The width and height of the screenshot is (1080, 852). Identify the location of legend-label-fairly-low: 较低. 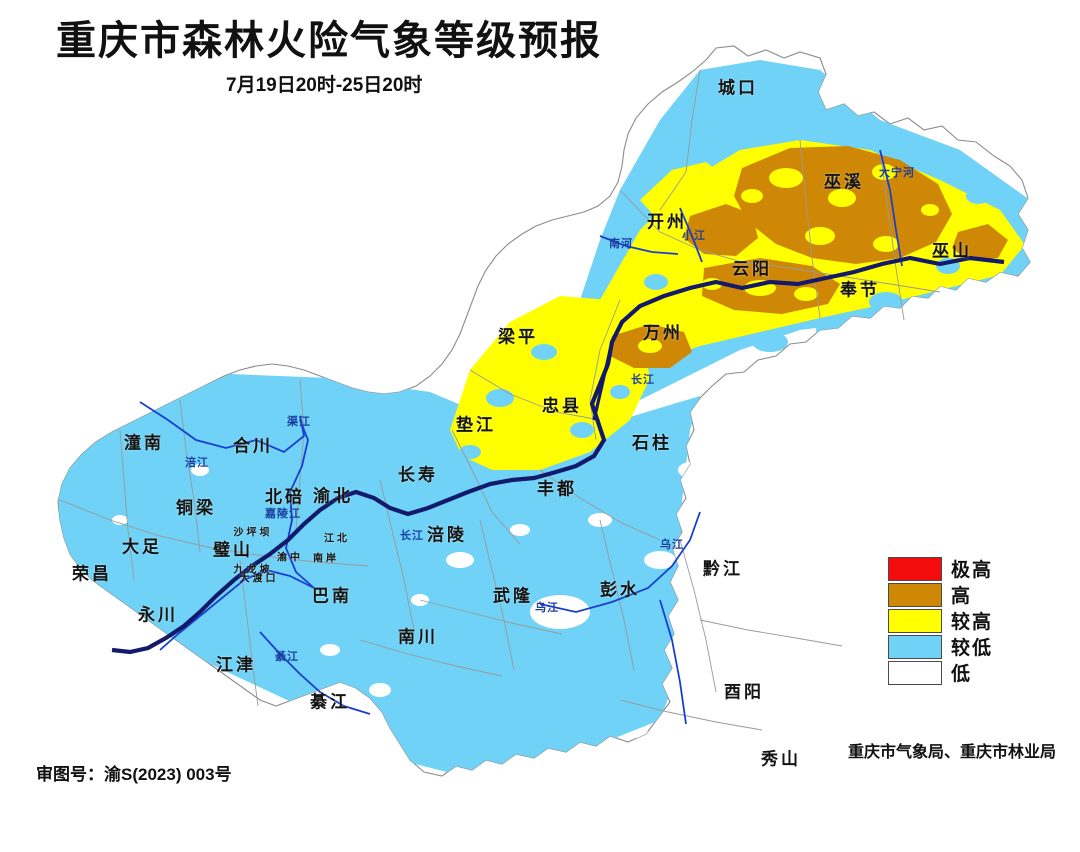
(972, 648).